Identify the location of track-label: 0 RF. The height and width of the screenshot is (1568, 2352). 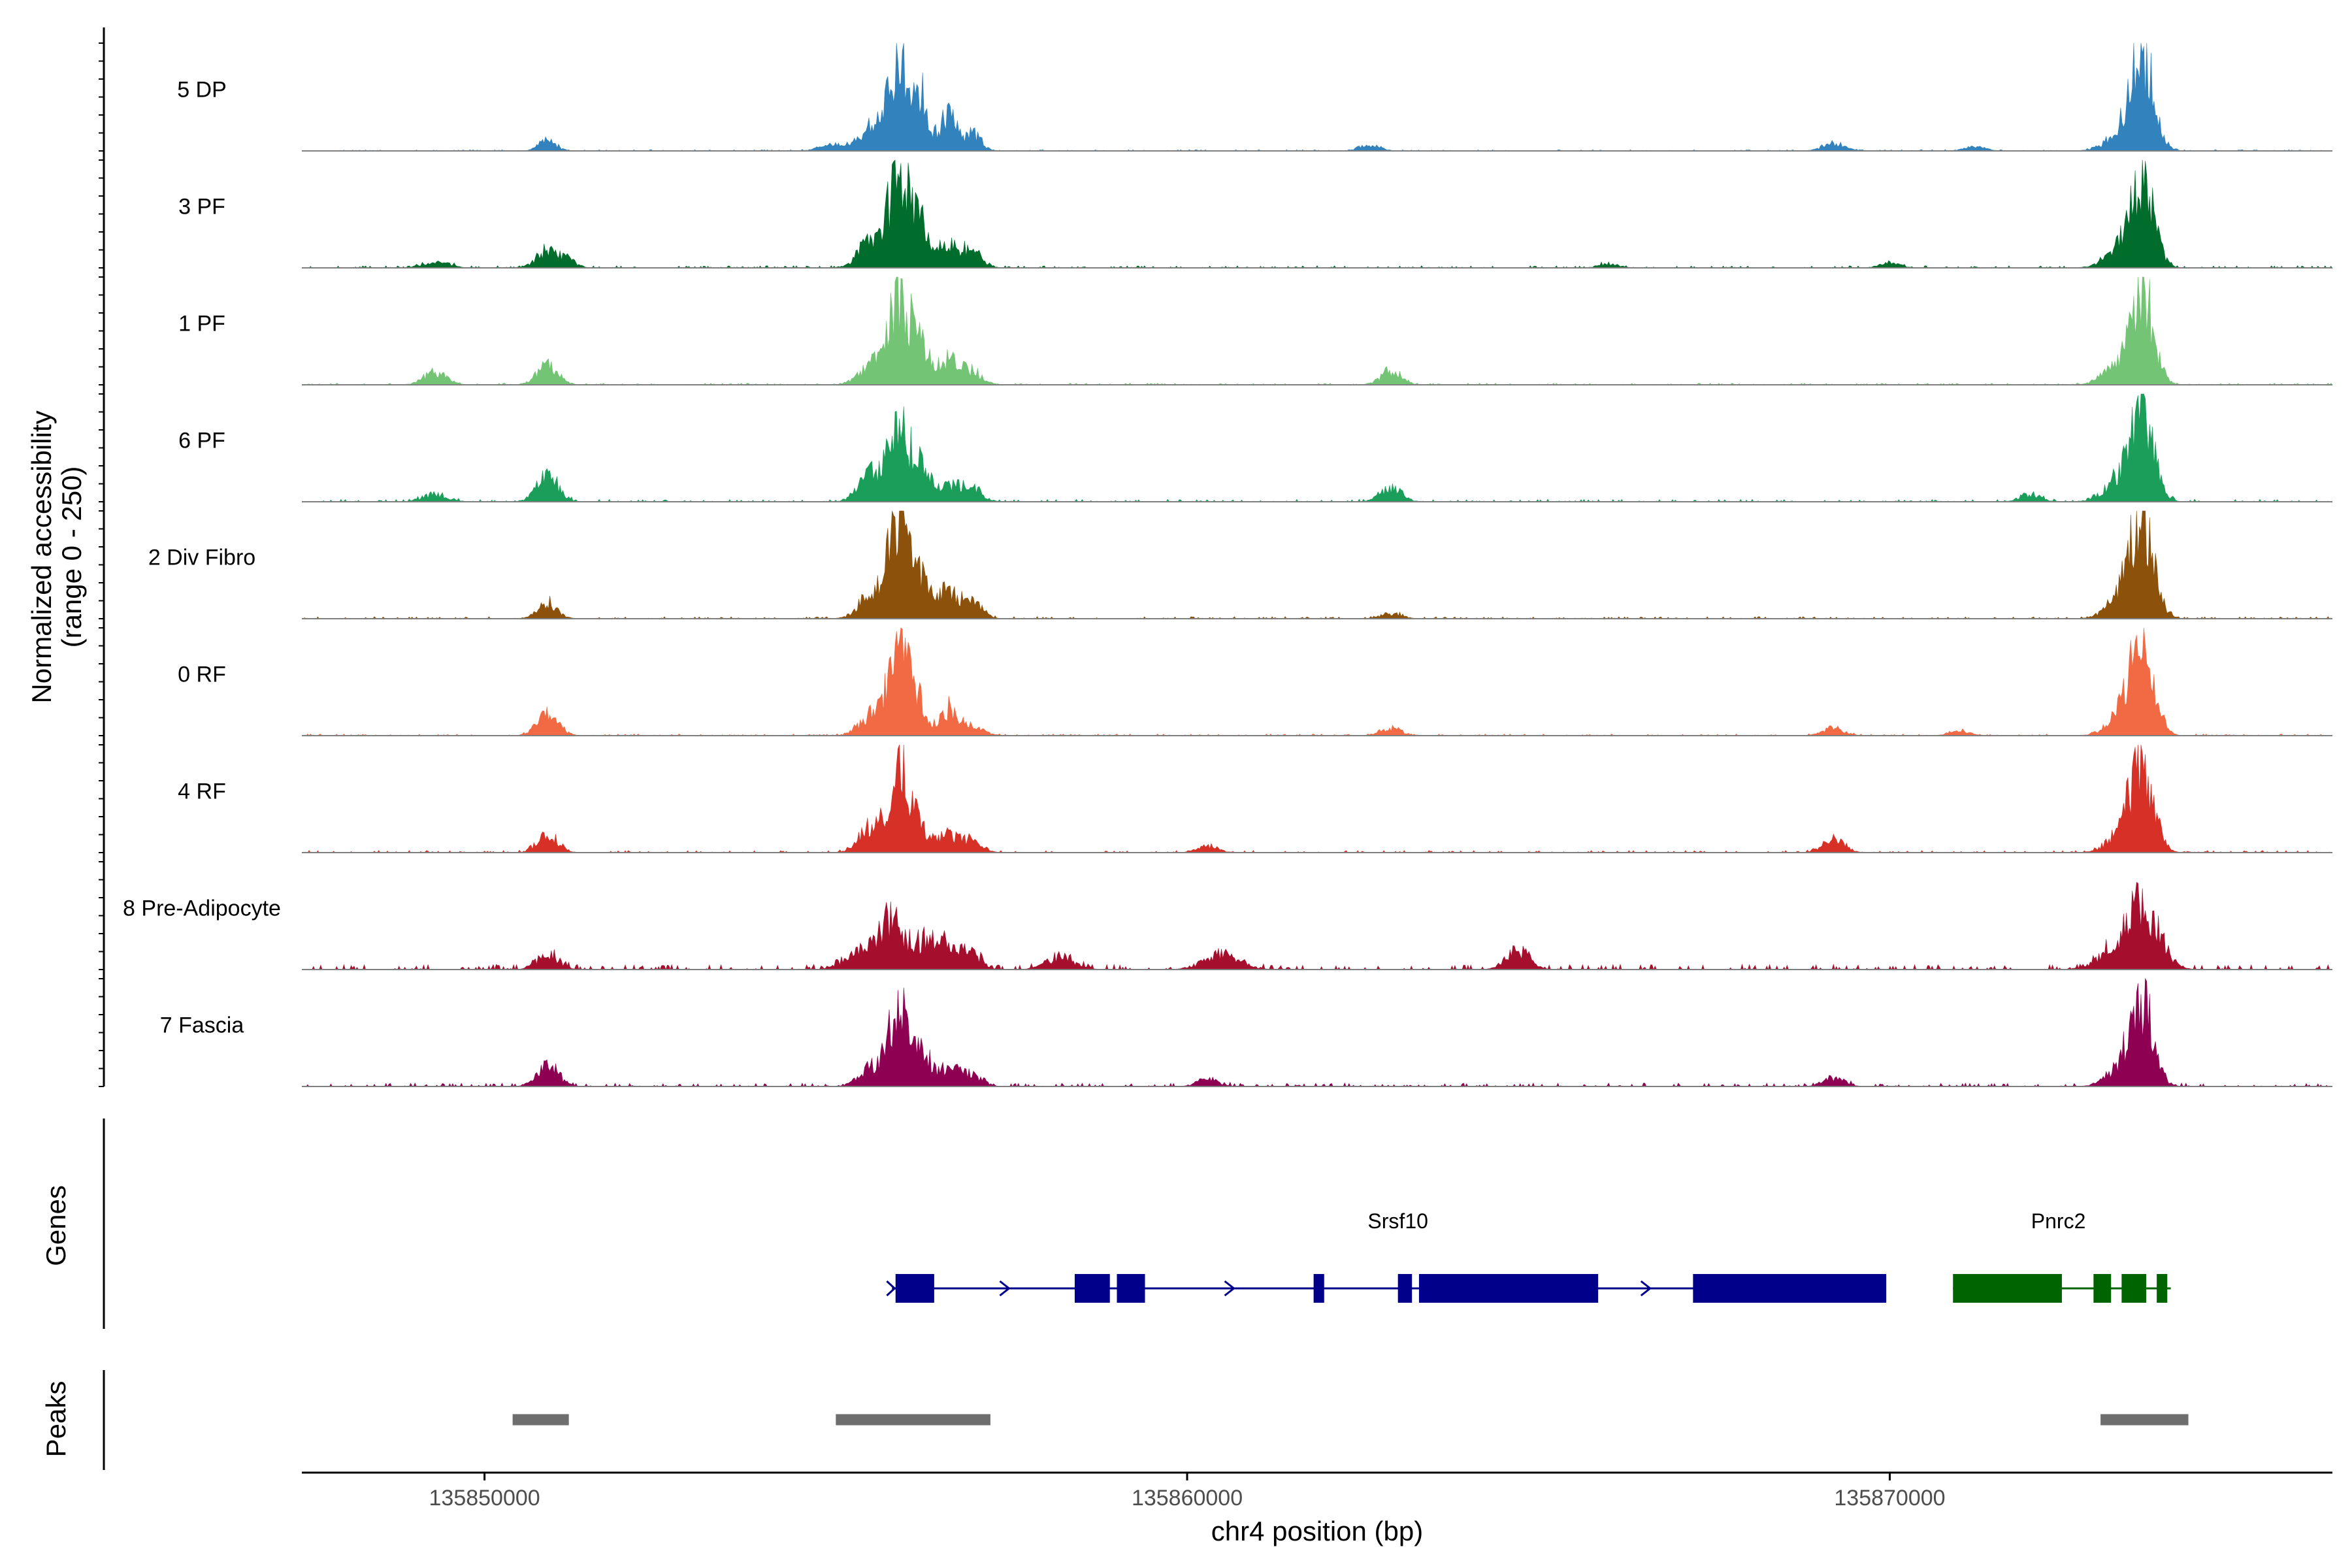
(202, 674).